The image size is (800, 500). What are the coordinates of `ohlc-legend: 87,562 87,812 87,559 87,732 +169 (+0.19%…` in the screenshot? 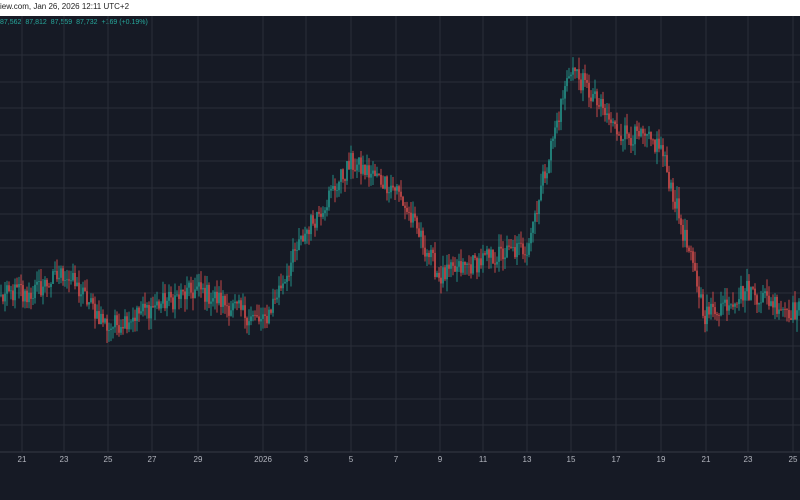 It's located at (75, 22).